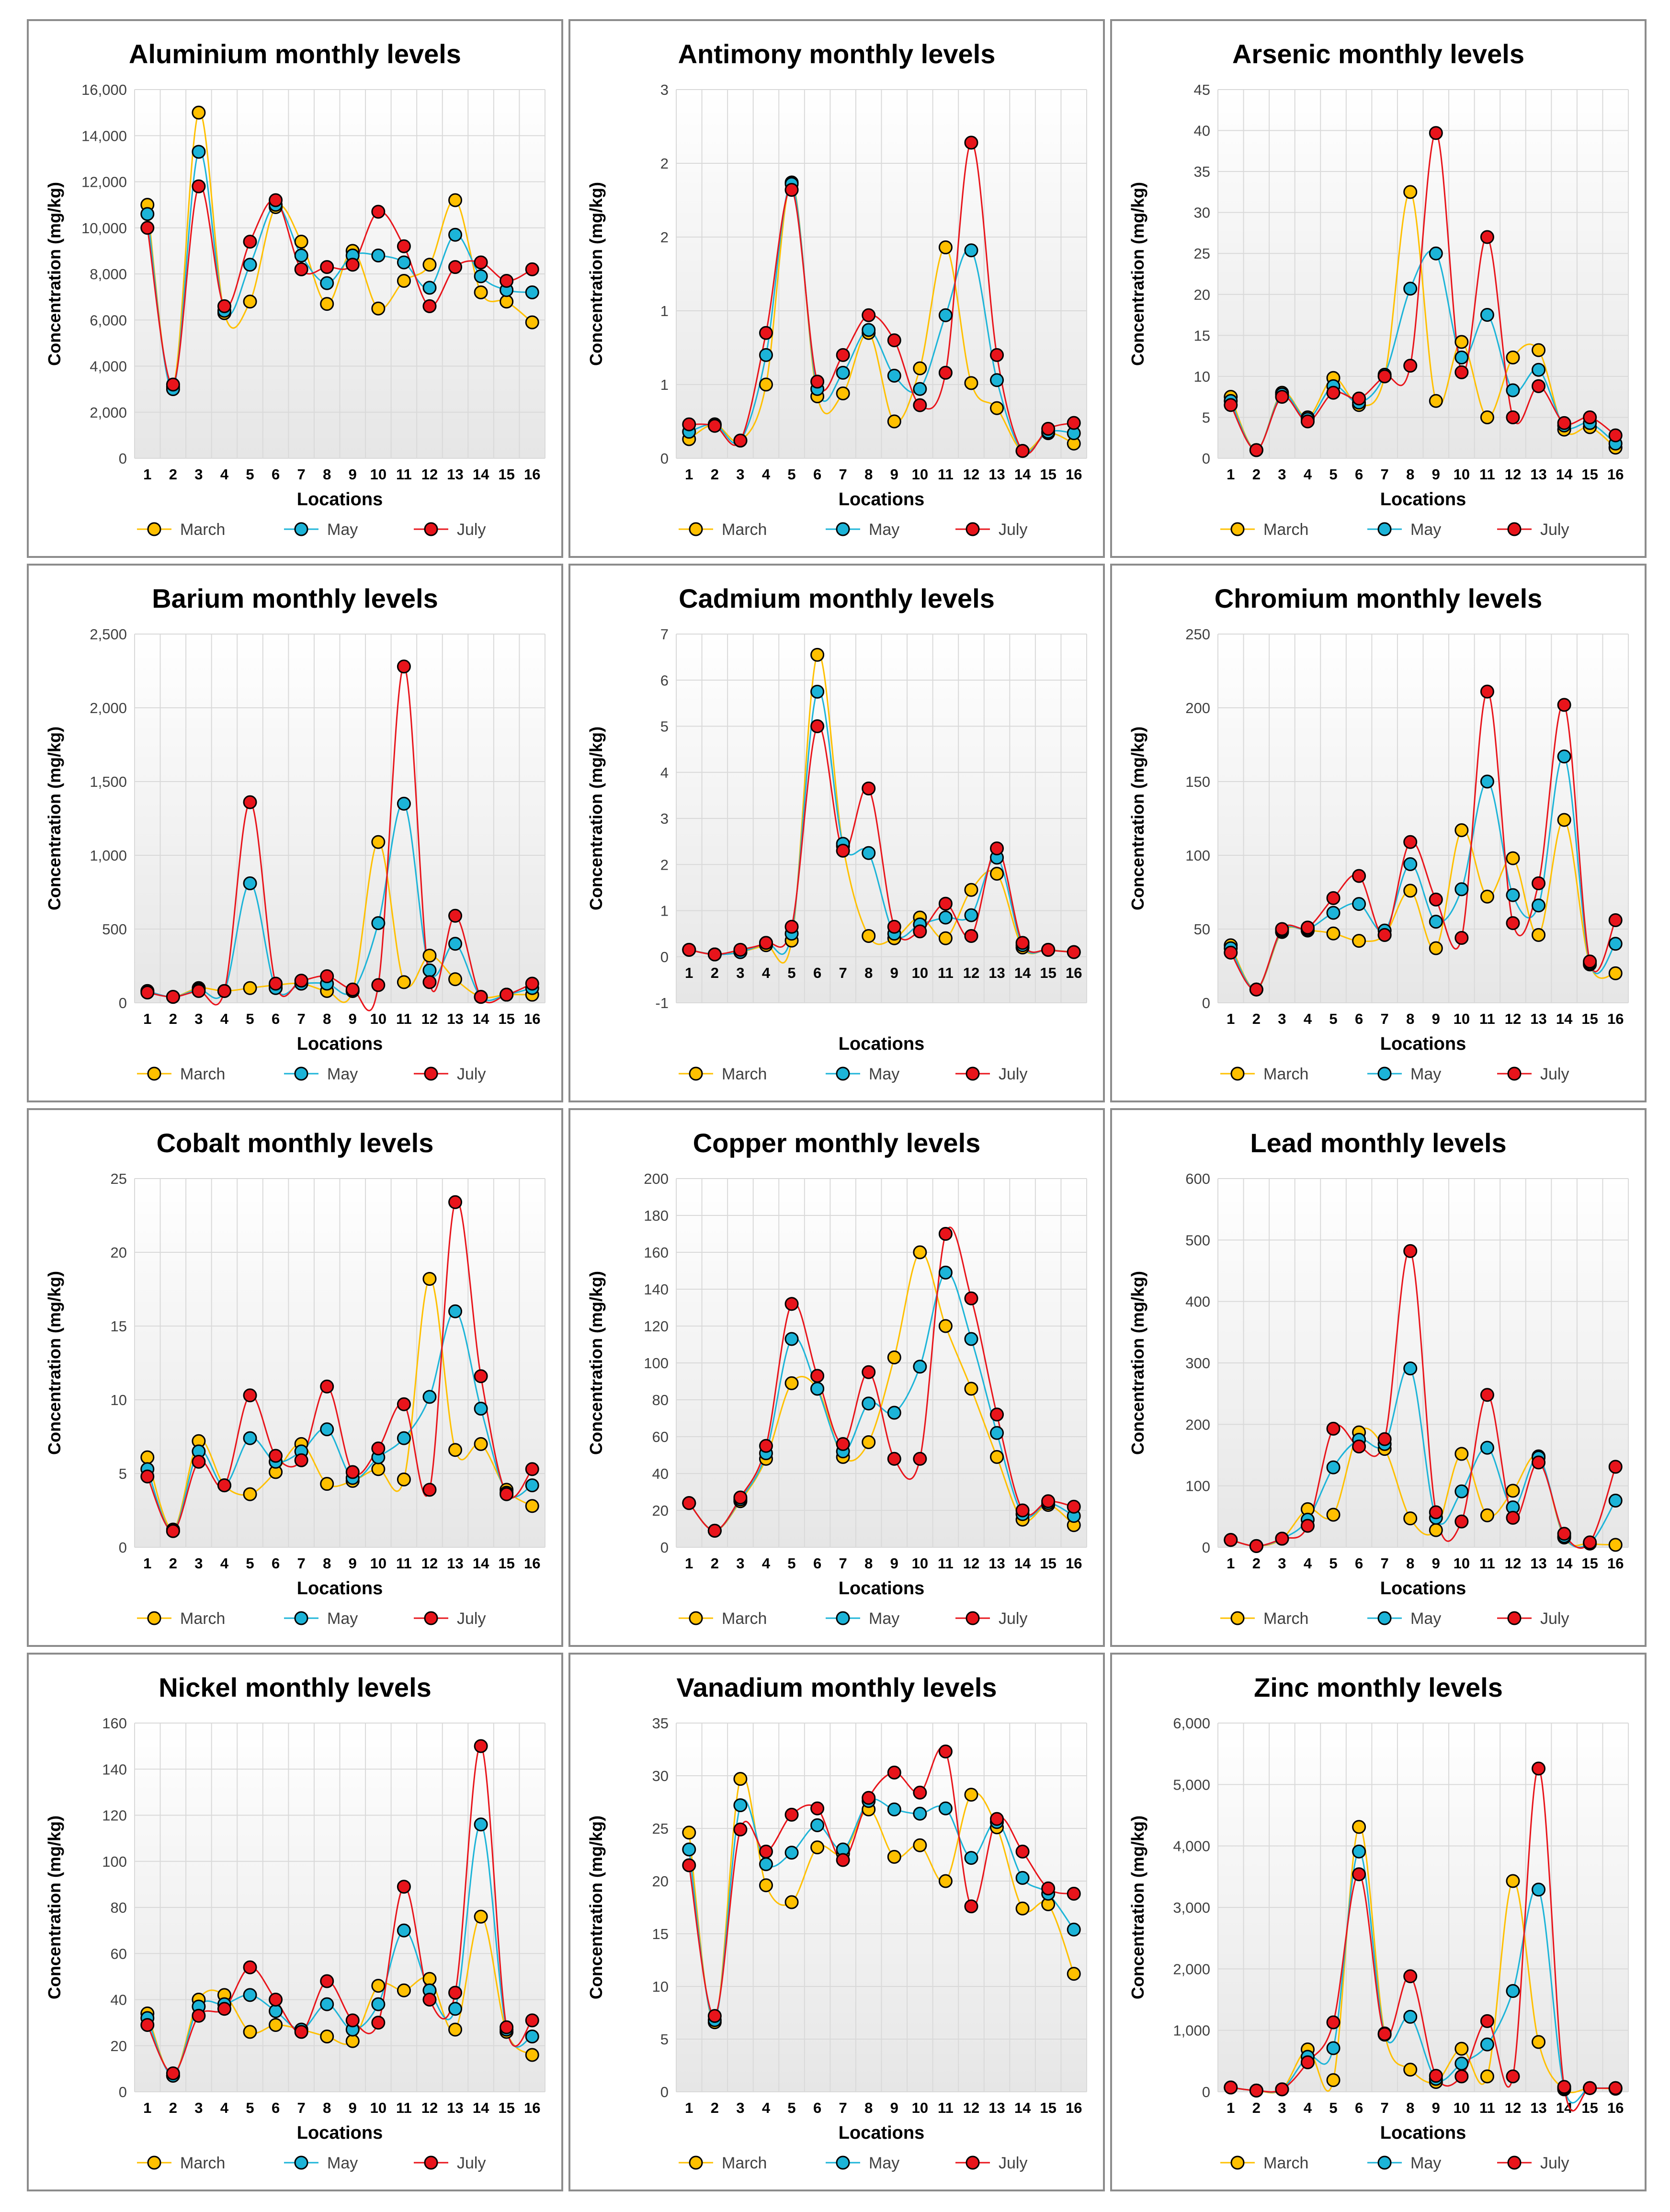 This screenshot has height=2212, width=1670. What do you see at coordinates (996, 474) in the screenshot?
I see `x-tick-label: 13` at bounding box center [996, 474].